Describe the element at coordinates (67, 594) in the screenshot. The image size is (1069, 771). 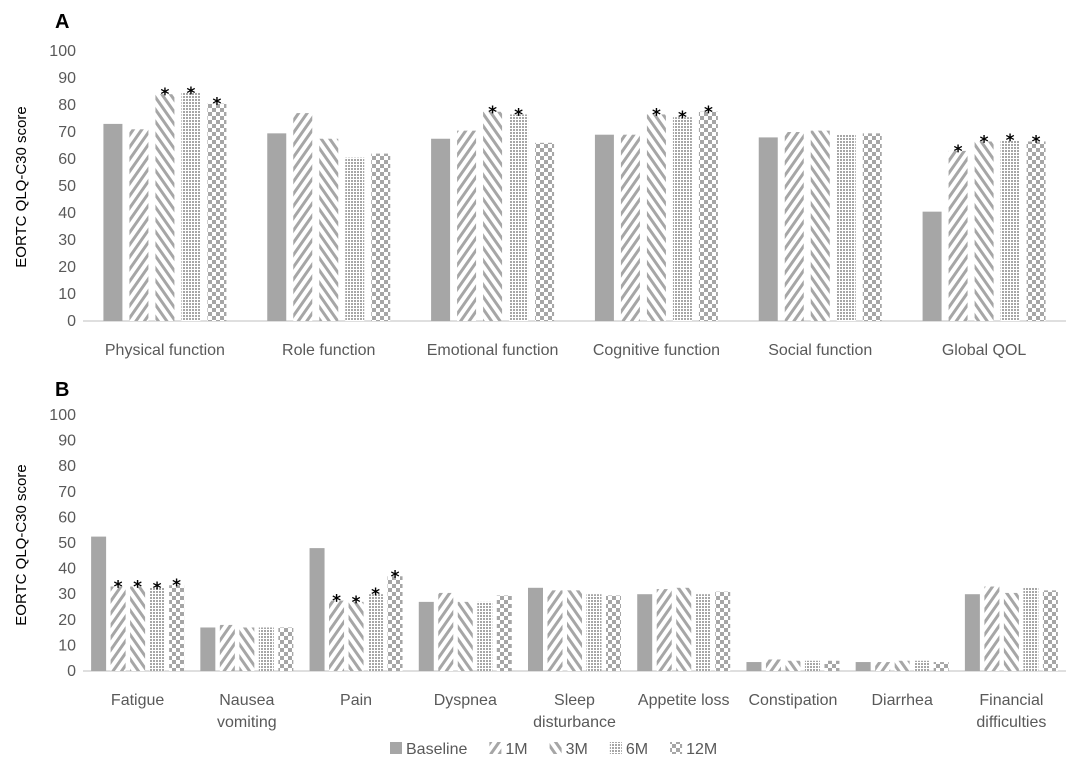
I see `y-tick-label: 30` at that location.